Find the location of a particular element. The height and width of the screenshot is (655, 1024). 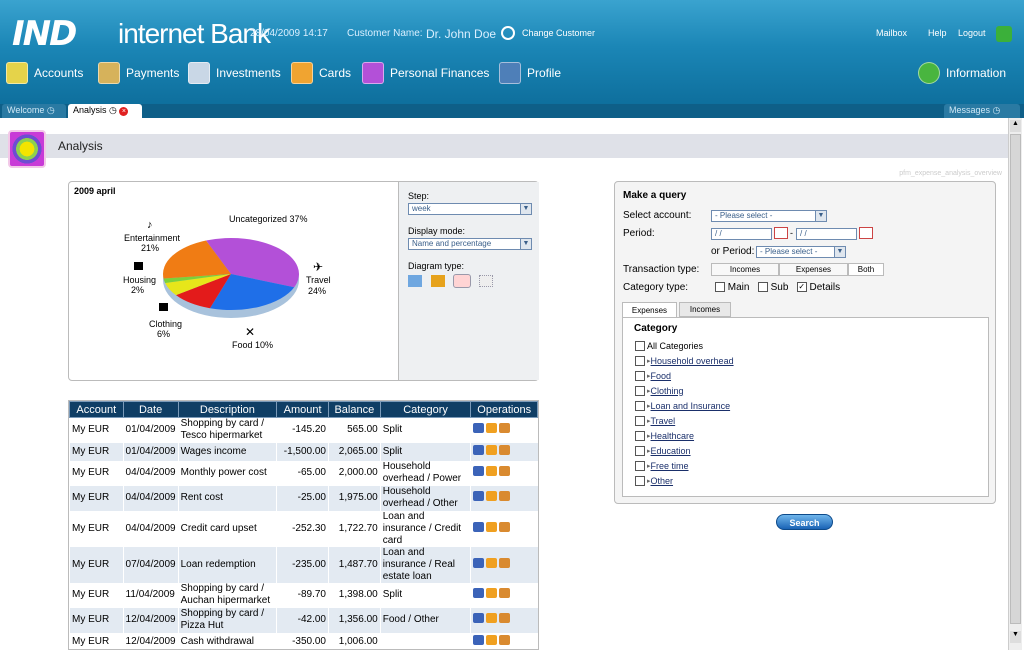

column-header-category: Category is located at coordinates (425, 409).